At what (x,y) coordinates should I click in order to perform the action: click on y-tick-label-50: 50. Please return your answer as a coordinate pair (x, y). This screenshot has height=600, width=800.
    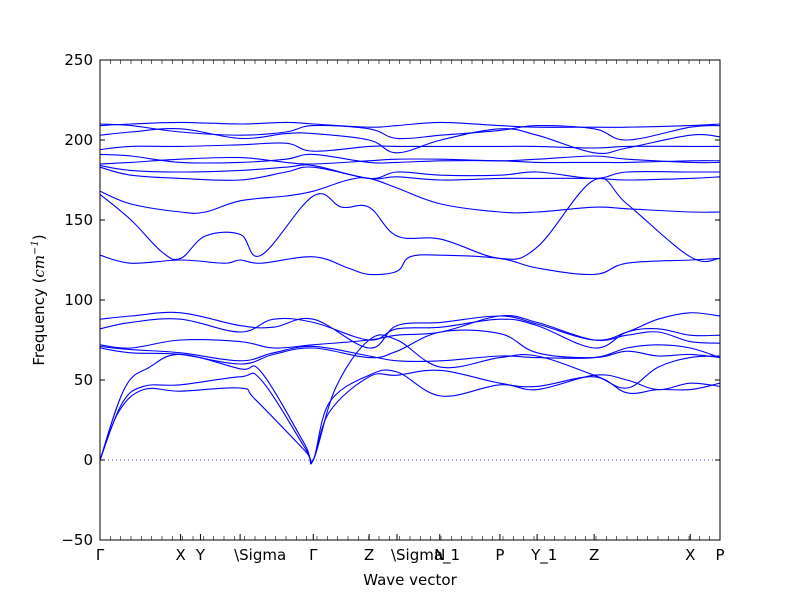
    Looking at the image, I should click on (83, 380).